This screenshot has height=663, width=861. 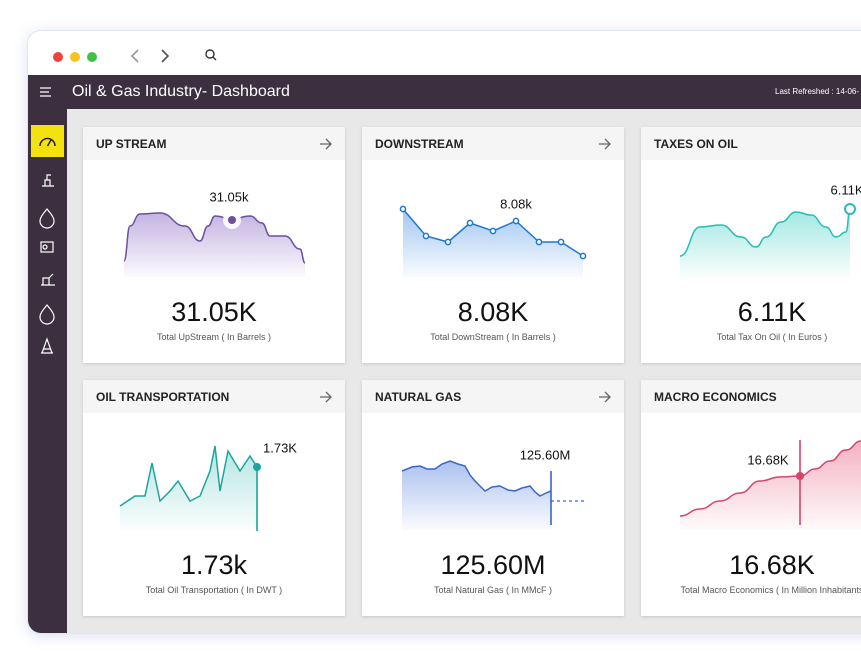 What do you see at coordinates (493, 337) in the screenshot?
I see `metric-caption: Total DownStream ( In Barrels )` at bounding box center [493, 337].